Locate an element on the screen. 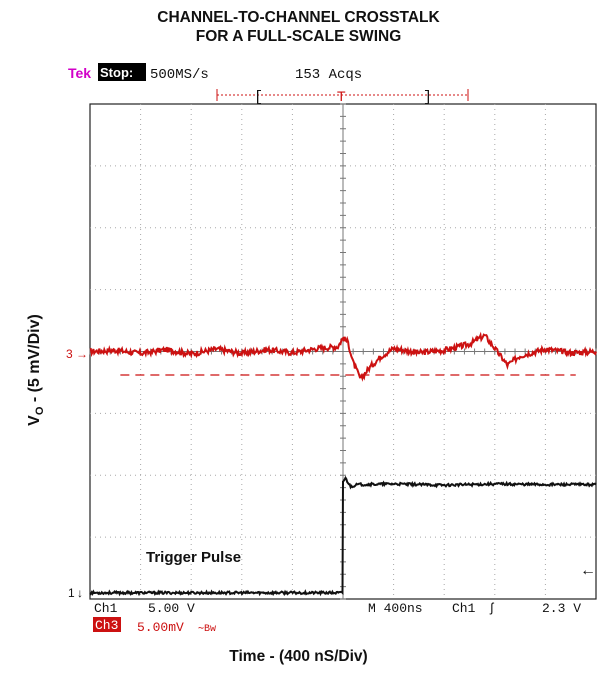 The width and height of the screenshot is (597, 688). ch1-name: Ch1 is located at coordinates (106, 608).